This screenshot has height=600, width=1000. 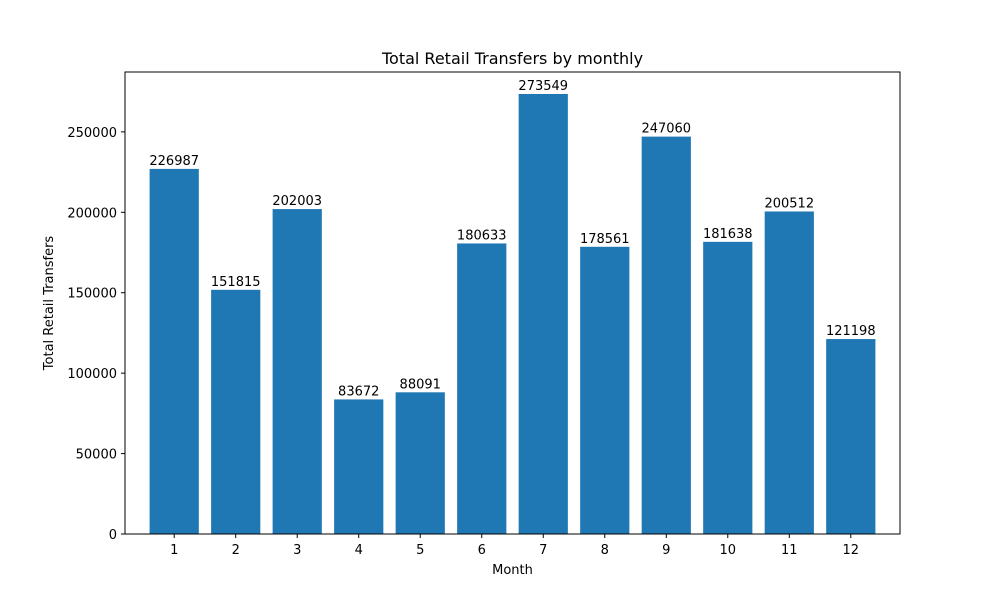 What do you see at coordinates (482, 235) in the screenshot?
I see `data-label: 180633` at bounding box center [482, 235].